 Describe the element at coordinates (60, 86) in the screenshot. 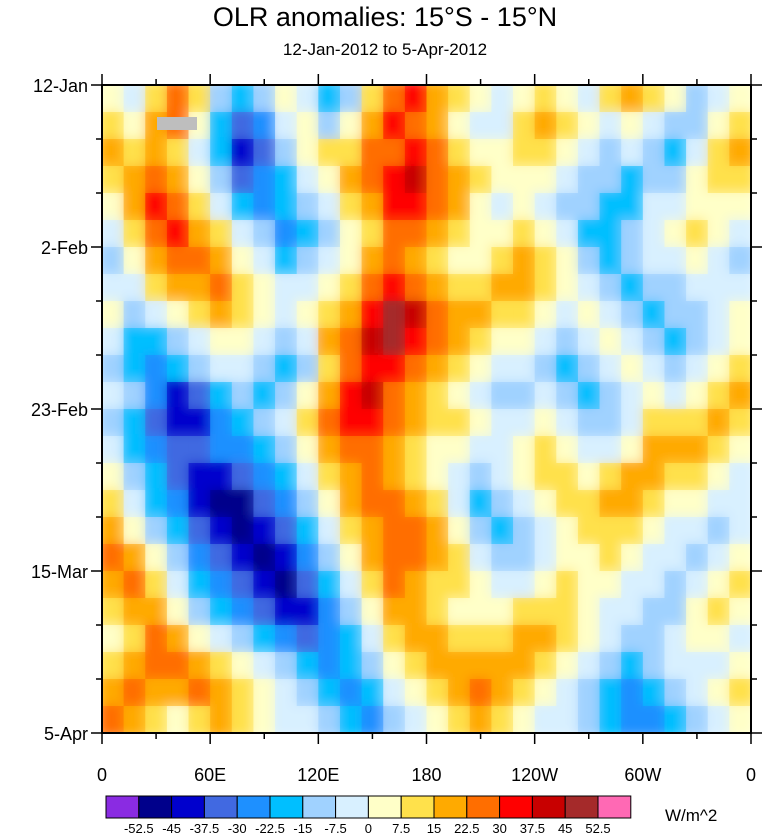

I see `y-tick-label: 12-Jan` at that location.